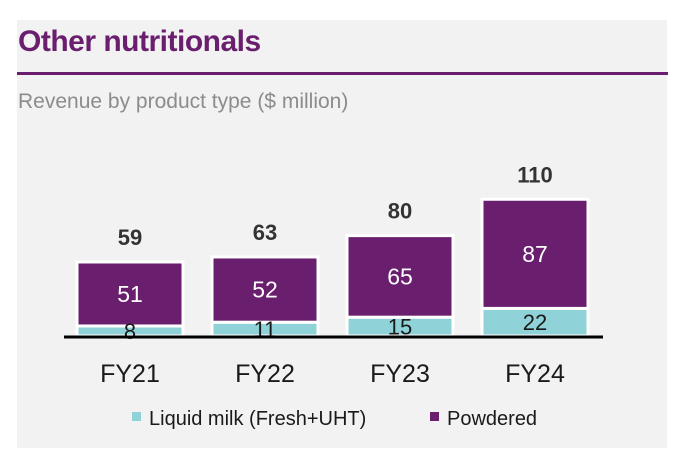 This screenshot has width=681, height=465. I want to click on total-label-fy21: 59, so click(130, 237).